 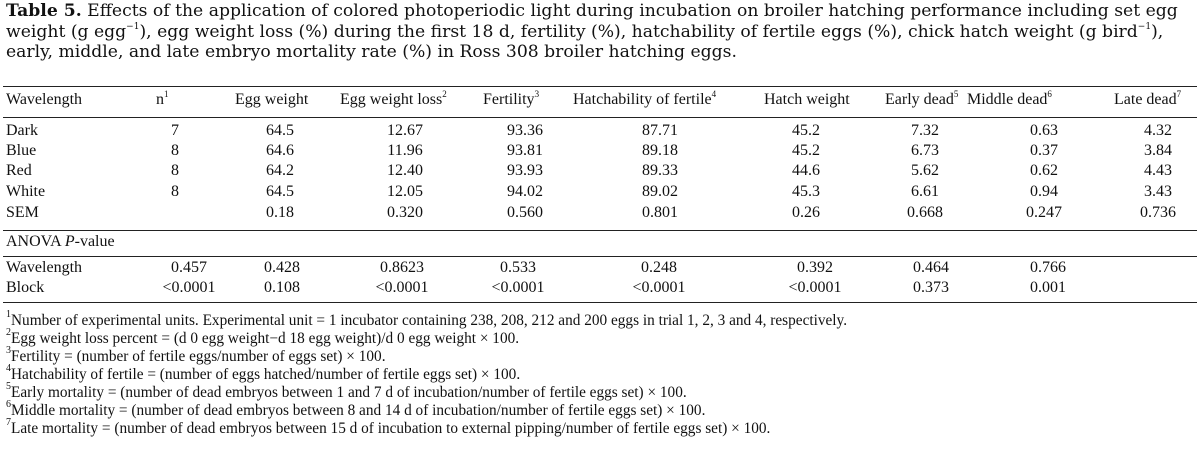 I want to click on anova-cell: 0.766, so click(x=1048, y=267).